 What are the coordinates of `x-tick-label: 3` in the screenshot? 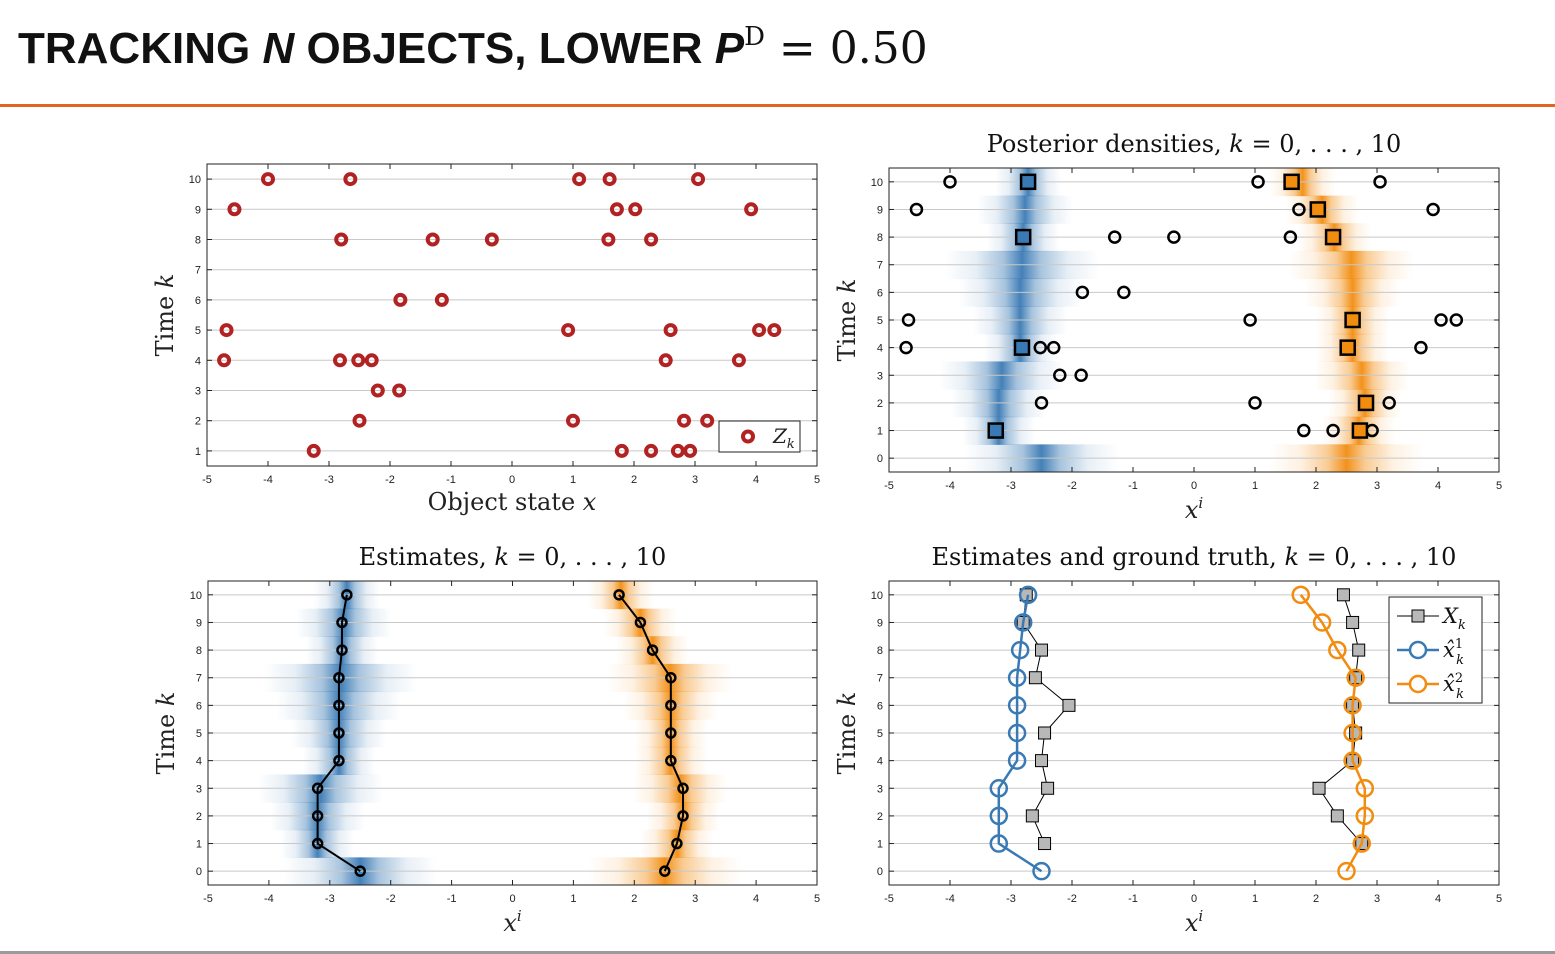 It's located at (695, 480).